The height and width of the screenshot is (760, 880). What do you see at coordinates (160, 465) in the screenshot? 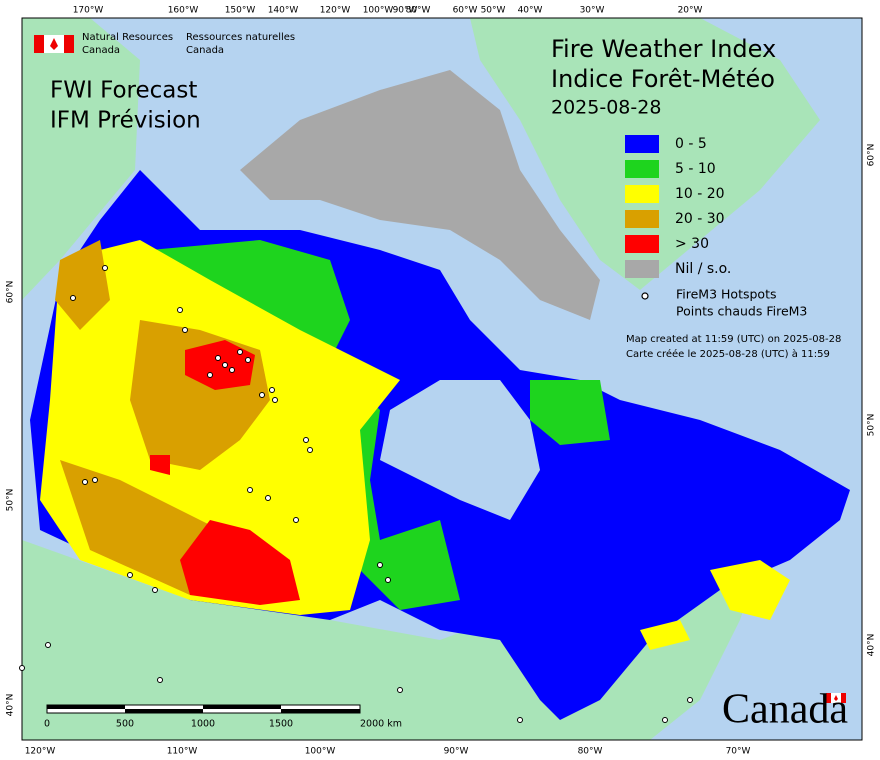
I see `region-red-small` at bounding box center [160, 465].